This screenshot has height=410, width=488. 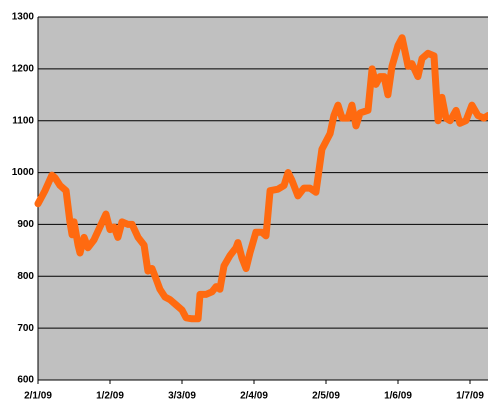 What do you see at coordinates (254, 396) in the screenshot?
I see `x-tick-label: 2/4/09` at bounding box center [254, 396].